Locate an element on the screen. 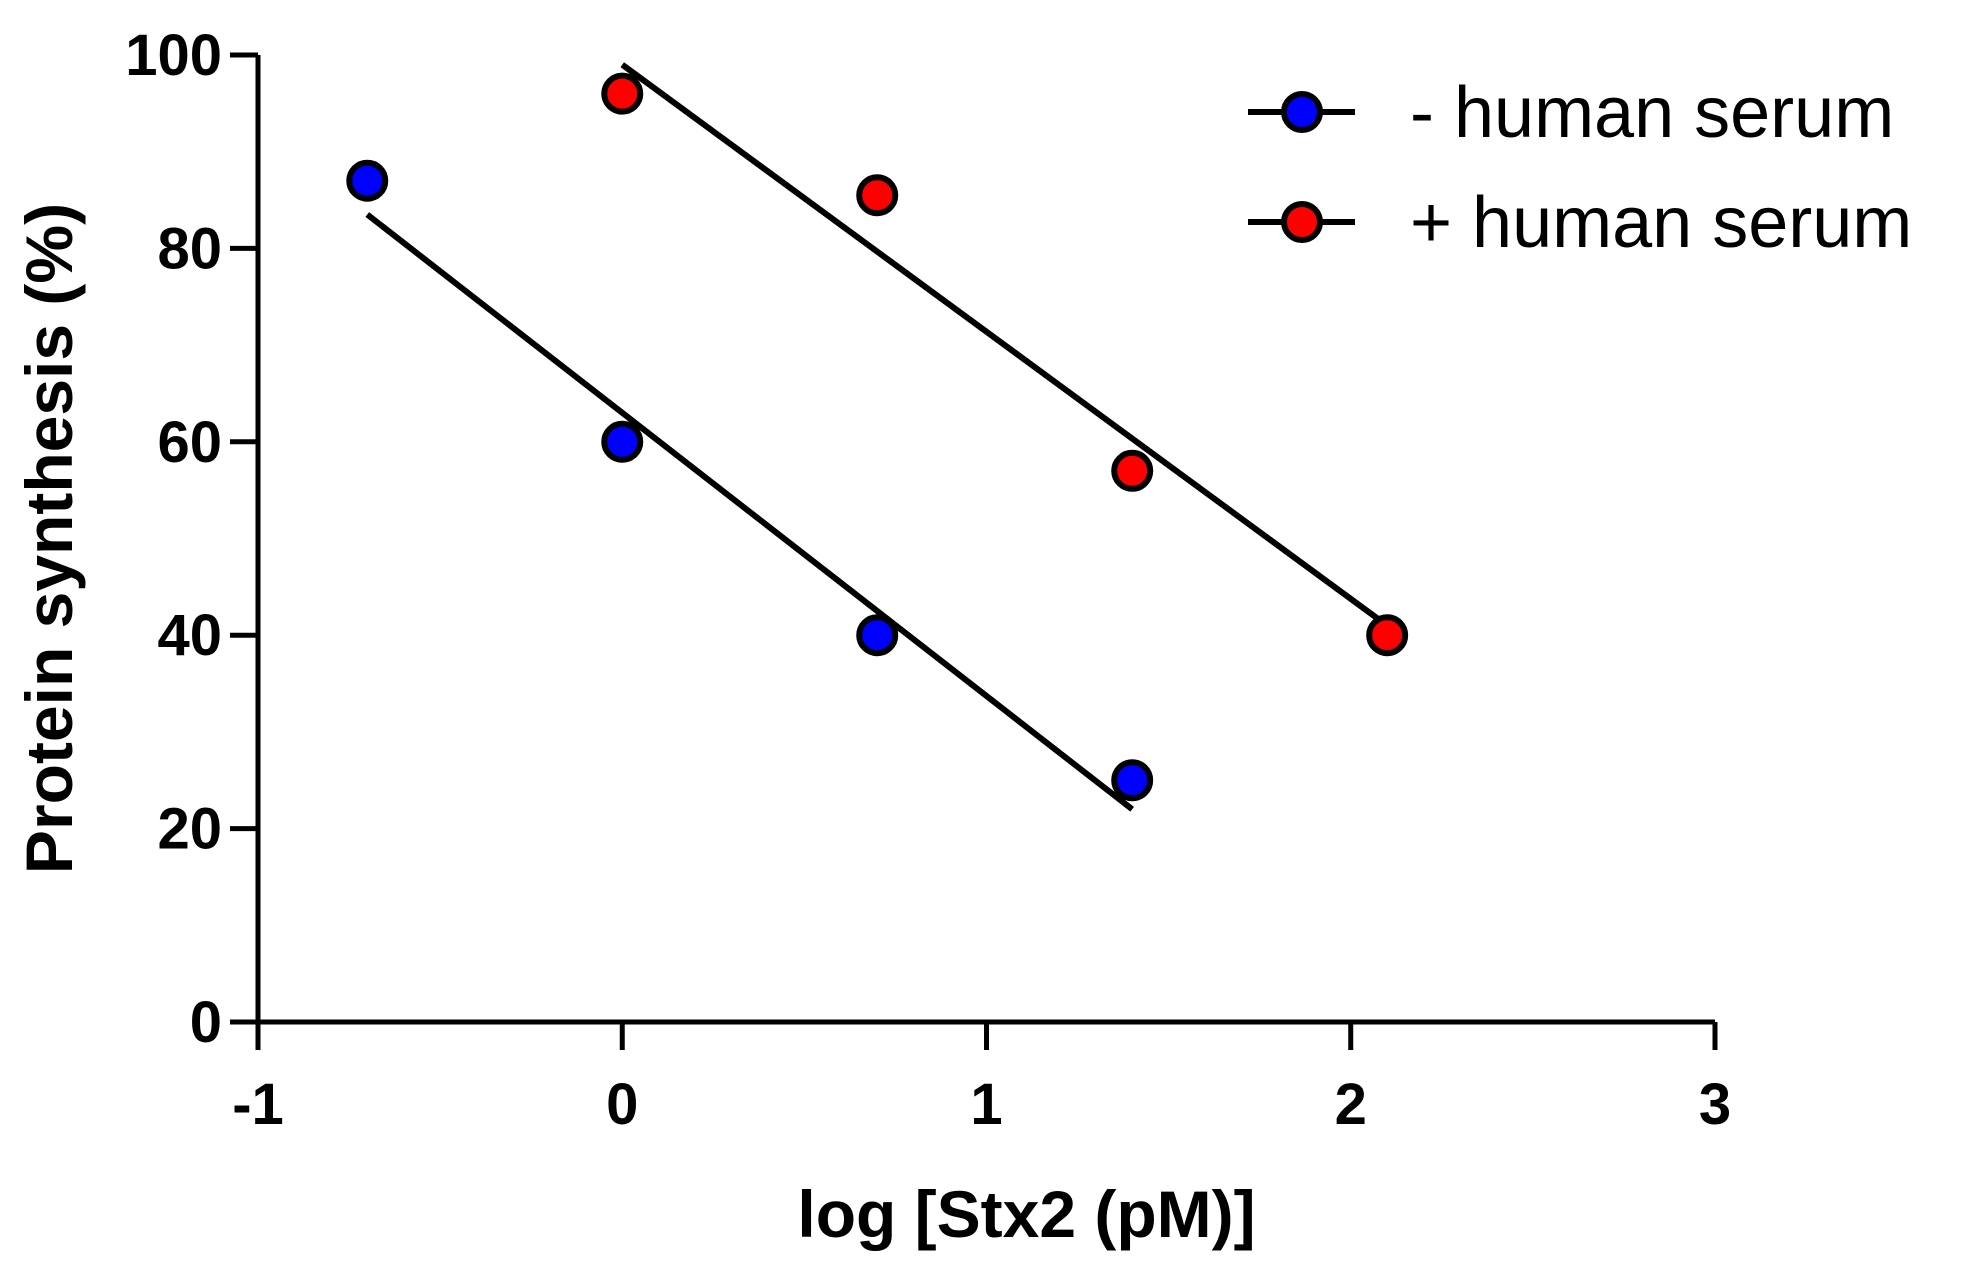 This screenshot has height=1287, width=1975. legend: - human serum + human serum is located at coordinates (1580, 168).